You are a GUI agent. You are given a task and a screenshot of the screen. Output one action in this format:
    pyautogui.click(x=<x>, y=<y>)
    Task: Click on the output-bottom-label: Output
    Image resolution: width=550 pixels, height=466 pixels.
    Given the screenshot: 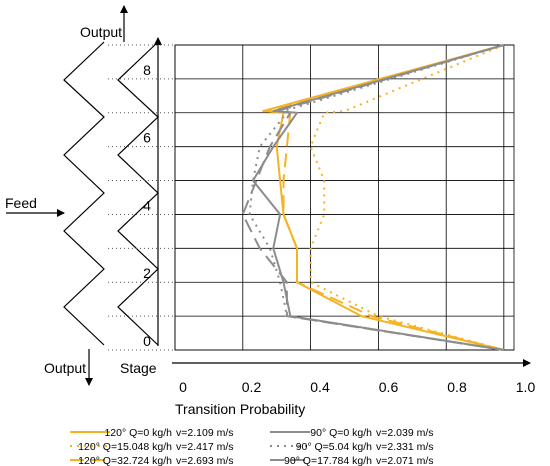 What is the action you would take?
    pyautogui.click(x=65, y=368)
    